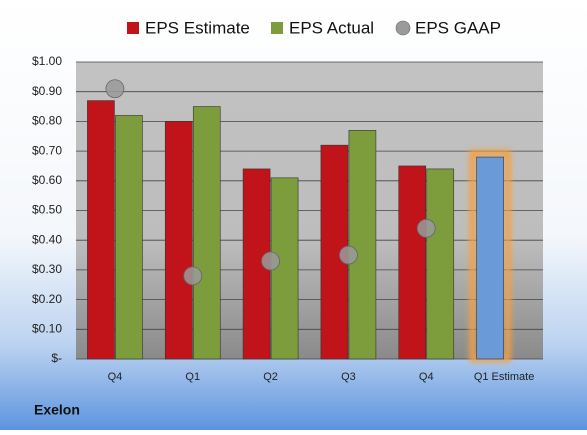  Describe the element at coordinates (458, 27) in the screenshot. I see `legend-label: EPS GAAP` at that location.